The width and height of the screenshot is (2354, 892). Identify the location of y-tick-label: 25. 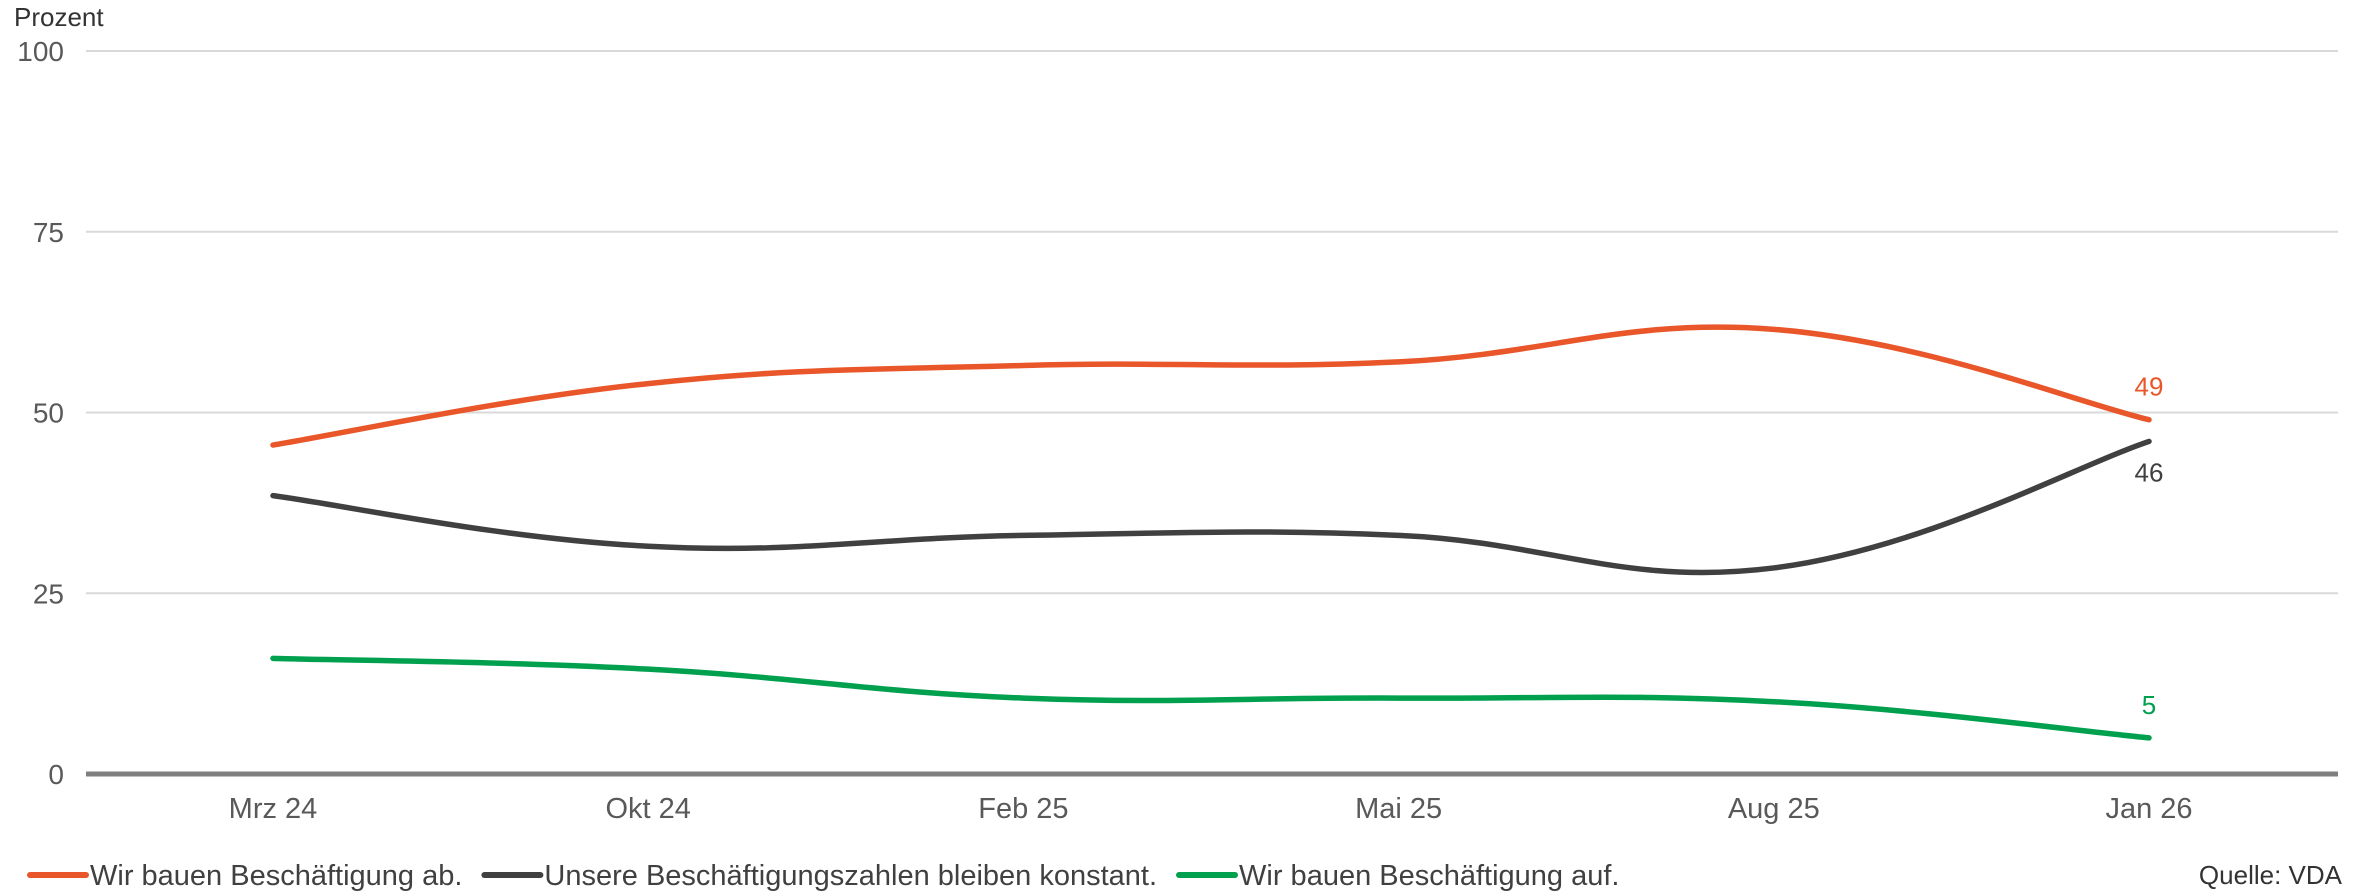
(48, 593).